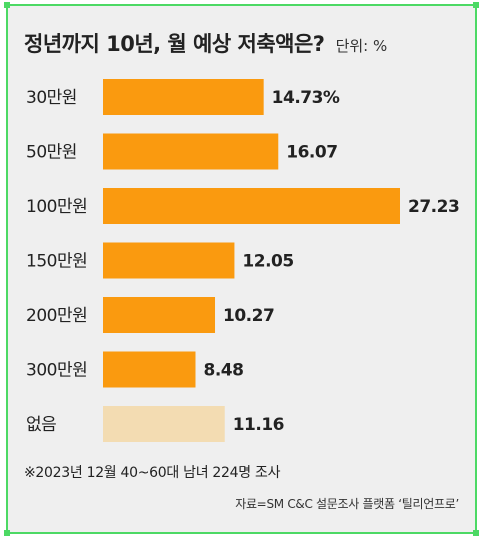 This screenshot has height=538, width=481. Describe the element at coordinates (306, 98) in the screenshot. I see `value-label: 14.73%` at that location.